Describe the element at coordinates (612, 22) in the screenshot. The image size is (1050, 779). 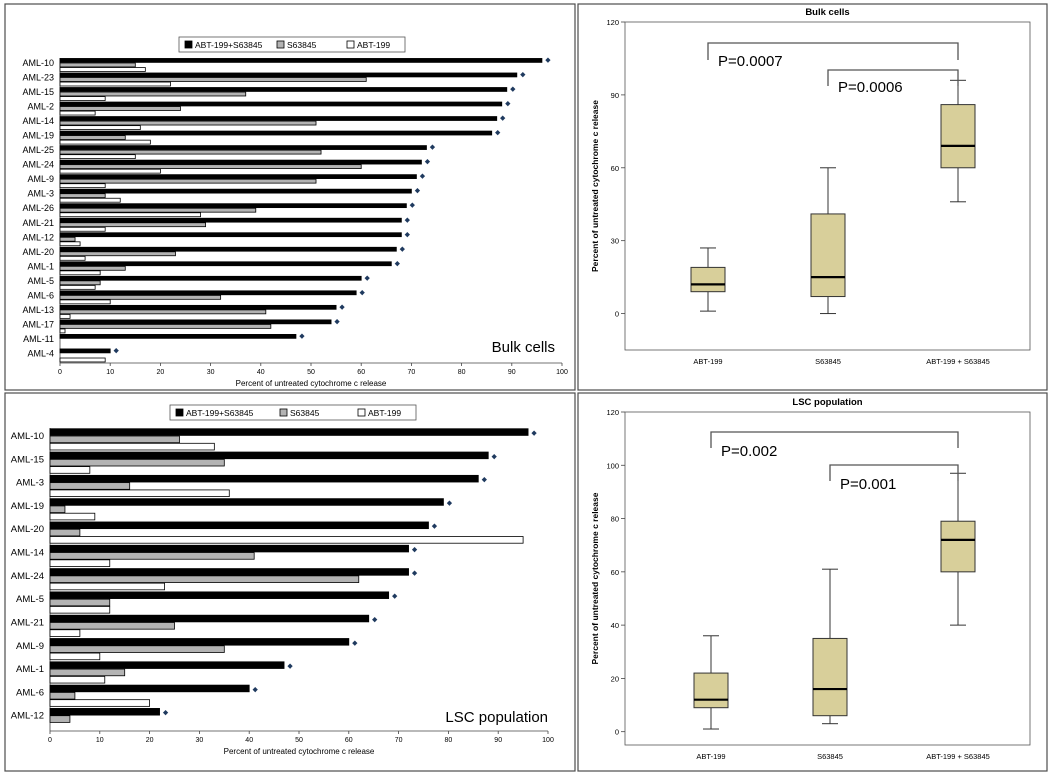
I see `y-tick-label: 120` at that location.